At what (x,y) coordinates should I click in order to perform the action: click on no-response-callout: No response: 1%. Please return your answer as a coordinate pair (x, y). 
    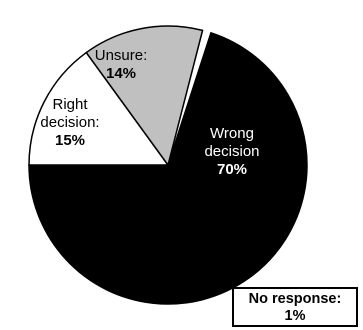
    Looking at the image, I should click on (295, 307).